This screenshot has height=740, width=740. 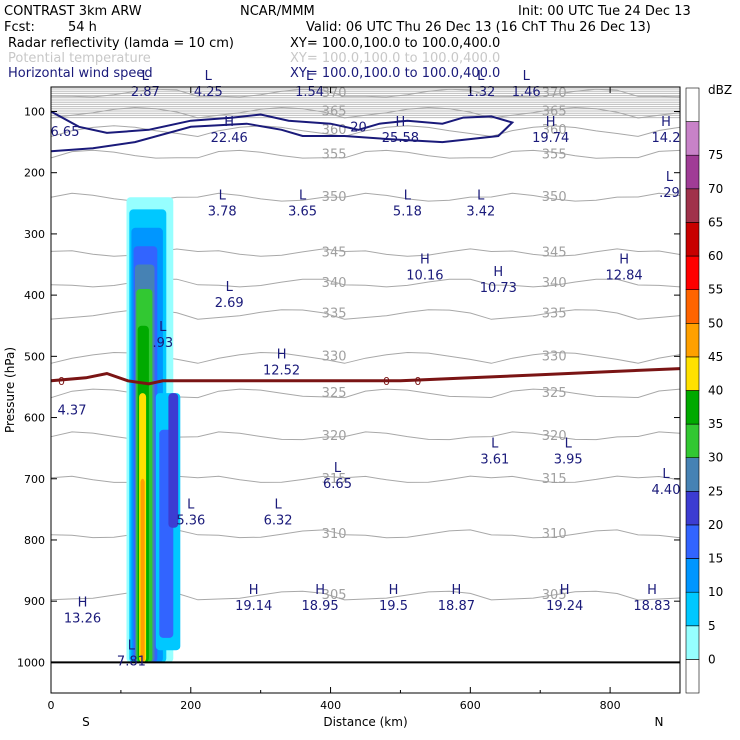 I want to click on x-axis-label: Distance (km), so click(x=365, y=722).